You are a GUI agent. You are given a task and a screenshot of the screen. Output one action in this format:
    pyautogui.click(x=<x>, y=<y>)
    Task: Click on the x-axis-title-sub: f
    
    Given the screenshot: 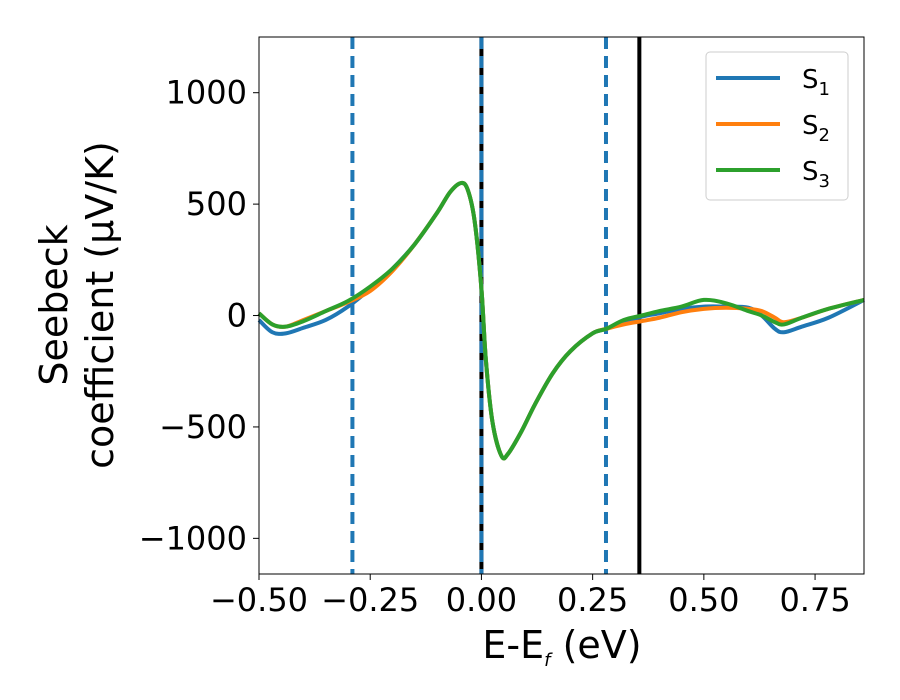 What is the action you would take?
    pyautogui.click(x=548, y=660)
    